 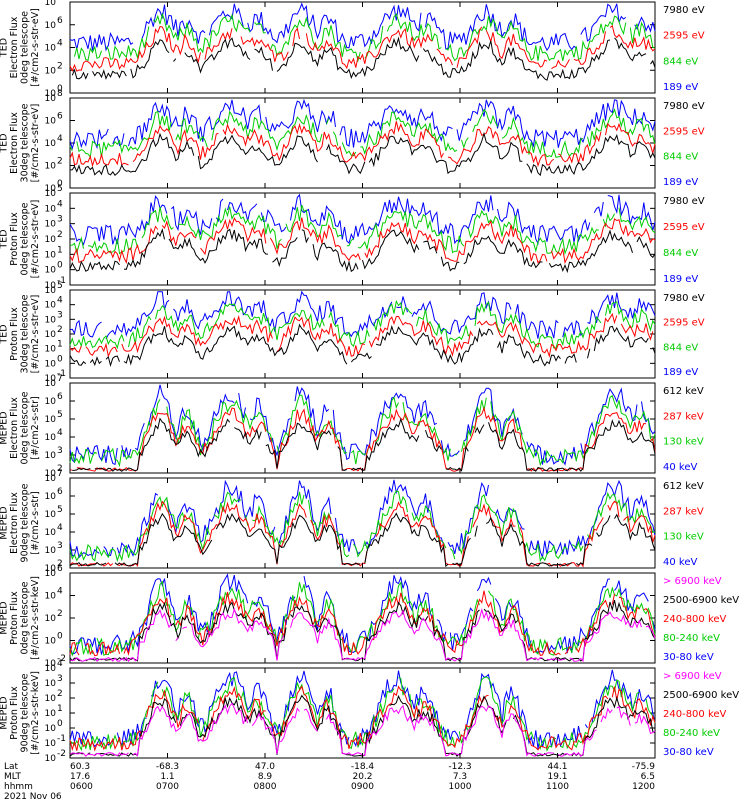 What do you see at coordinates (167, 767) in the screenshot?
I see `x-tick-lat: -68.3` at bounding box center [167, 767].